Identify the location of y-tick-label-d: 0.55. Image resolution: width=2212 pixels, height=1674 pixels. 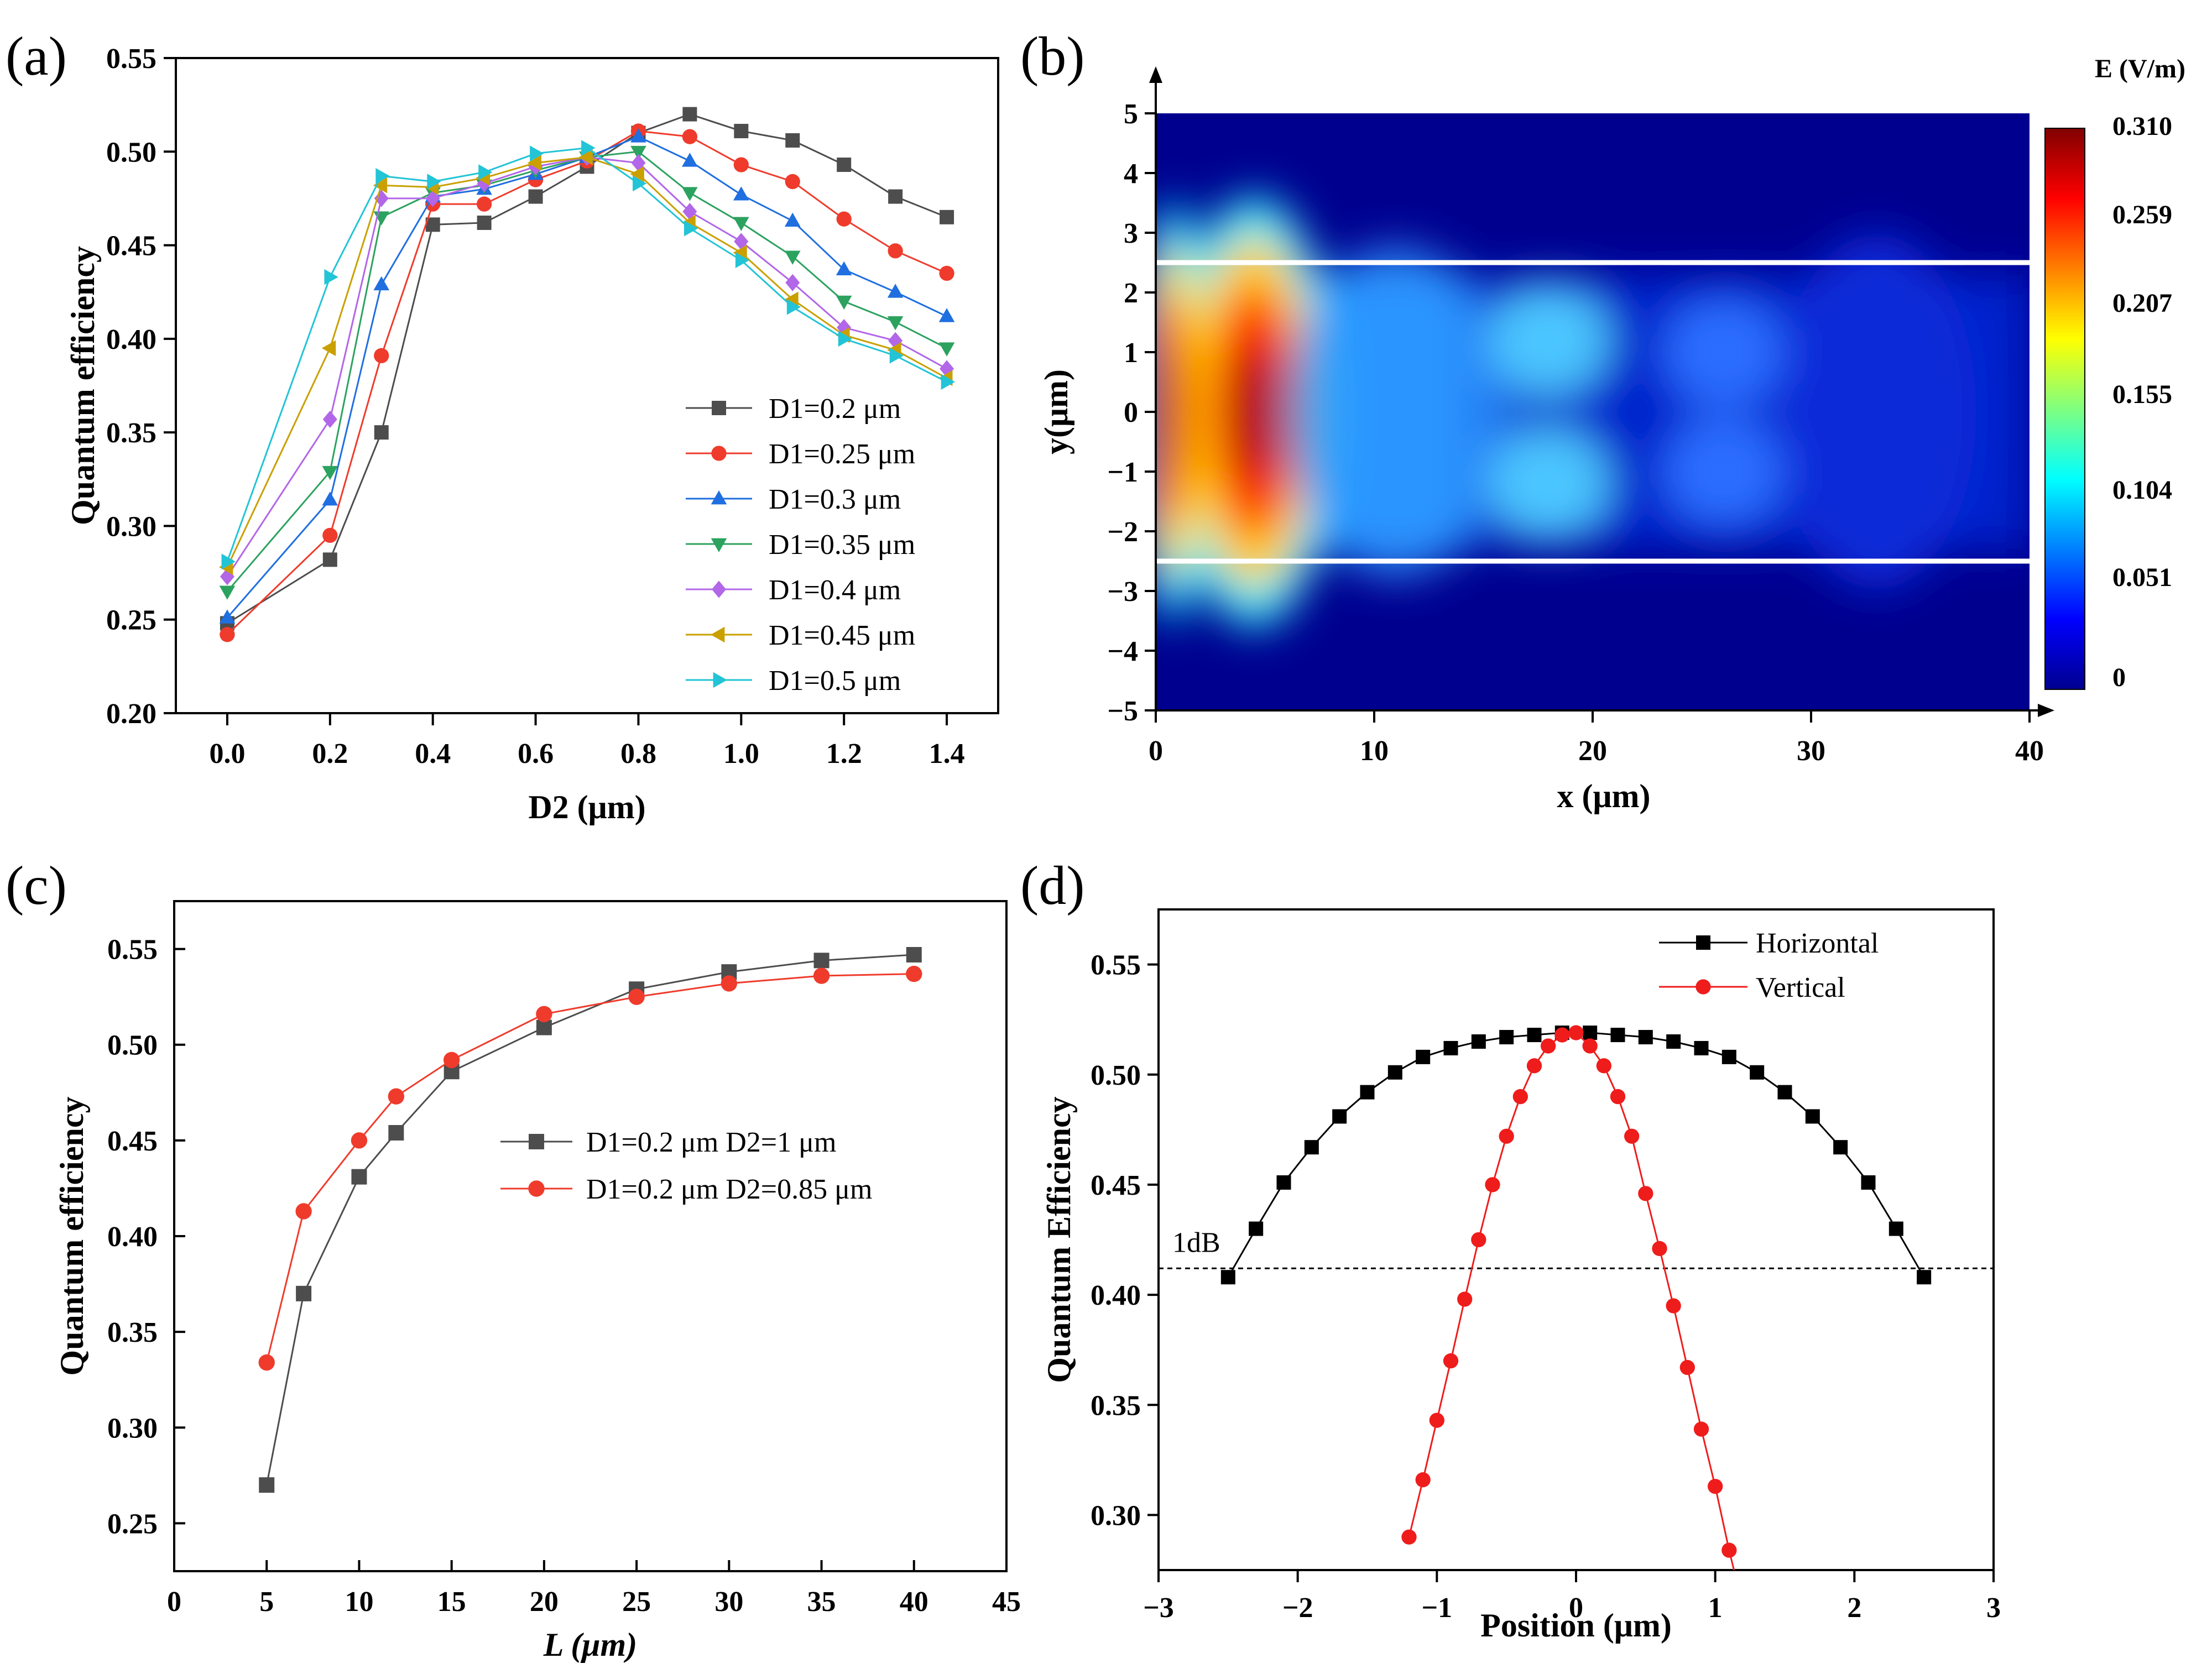
(1116, 965).